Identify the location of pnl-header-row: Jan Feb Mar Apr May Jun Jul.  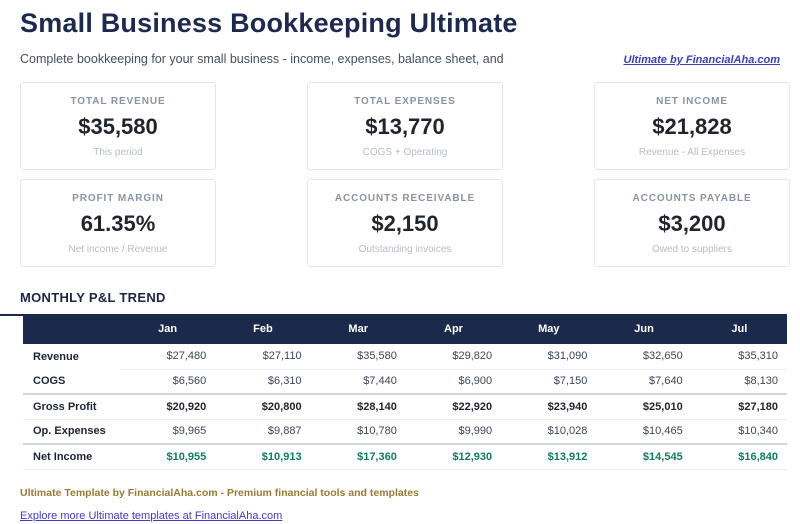
(405, 329).